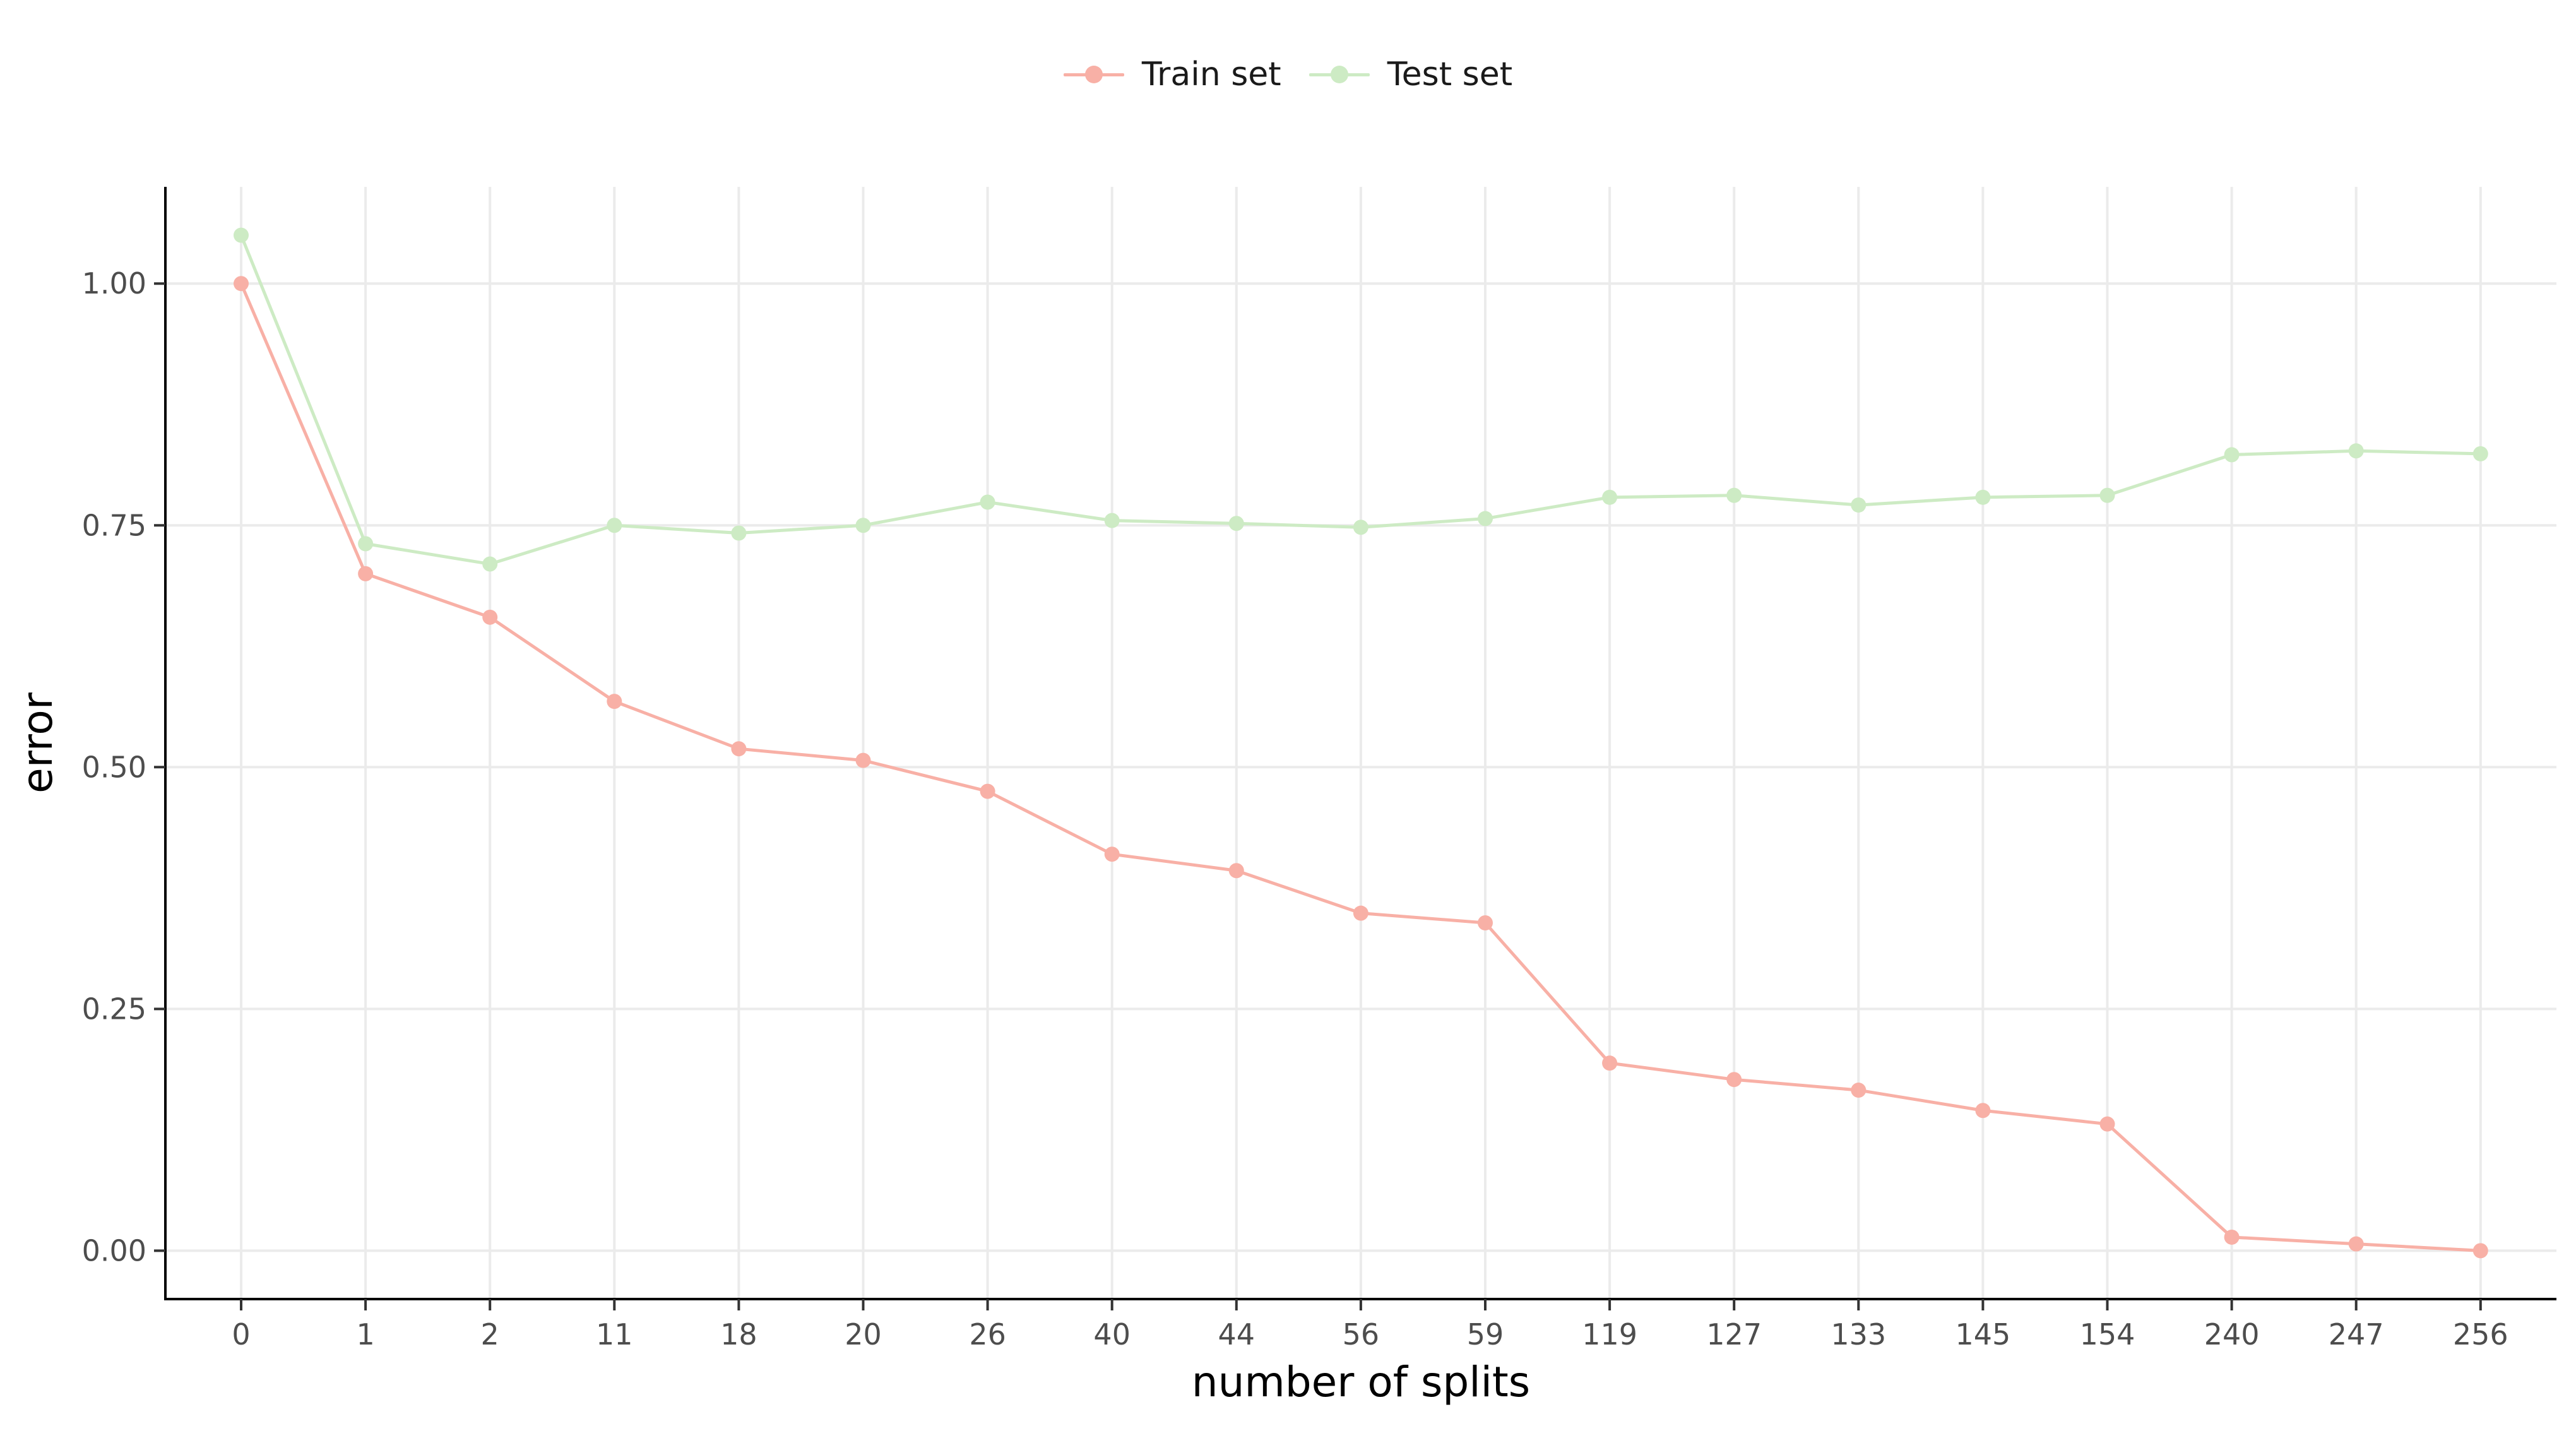 This screenshot has height=1431, width=2576. What do you see at coordinates (114, 767) in the screenshot?
I see `y-tick-label-0.50: 0.50` at bounding box center [114, 767].